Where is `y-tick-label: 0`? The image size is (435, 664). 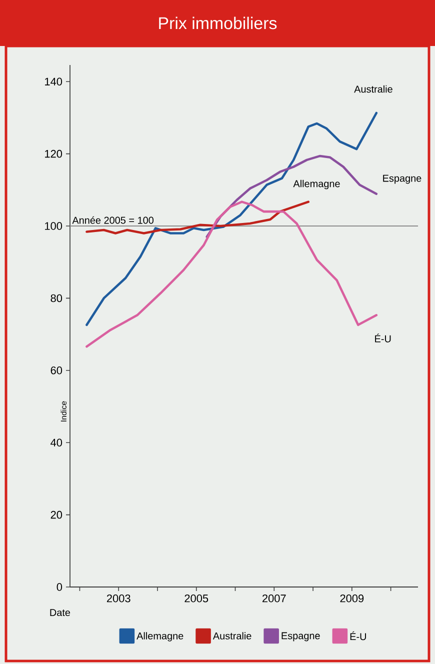
y-tick-label: 0 is located at coordinates (59, 587).